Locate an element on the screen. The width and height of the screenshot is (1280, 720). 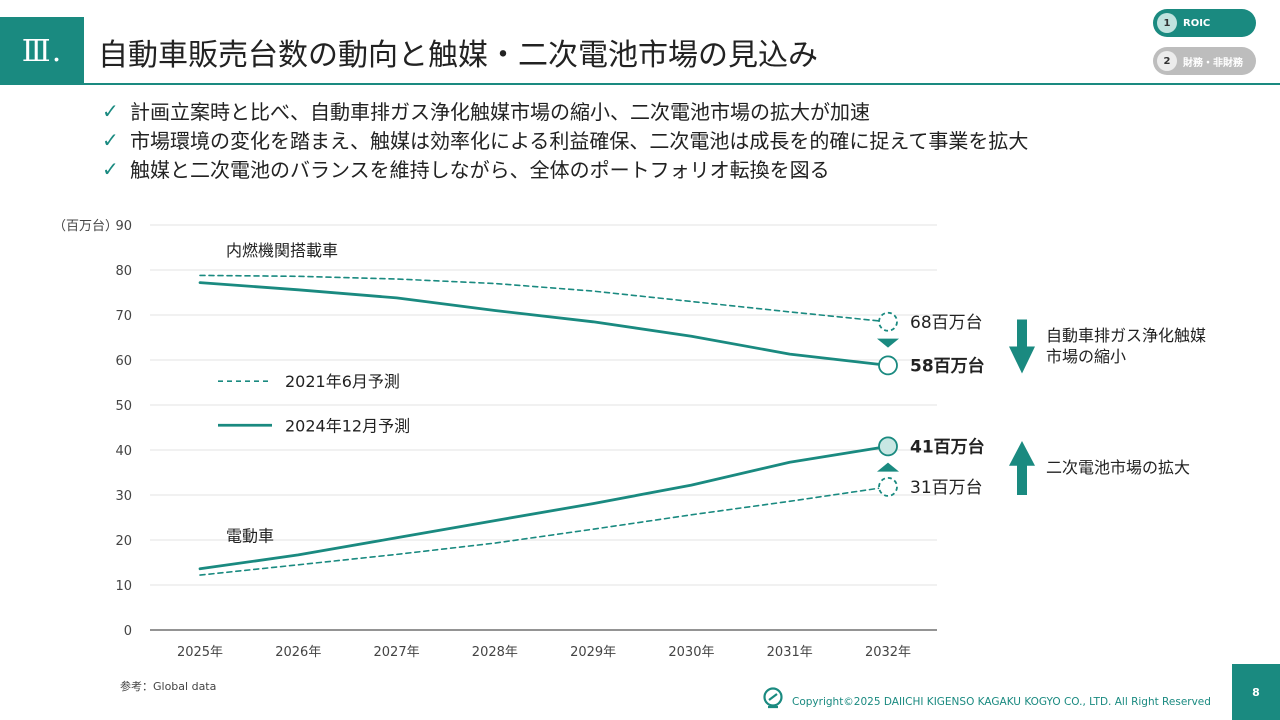
side-note-text: 市場の縮小 is located at coordinates (1086, 356).